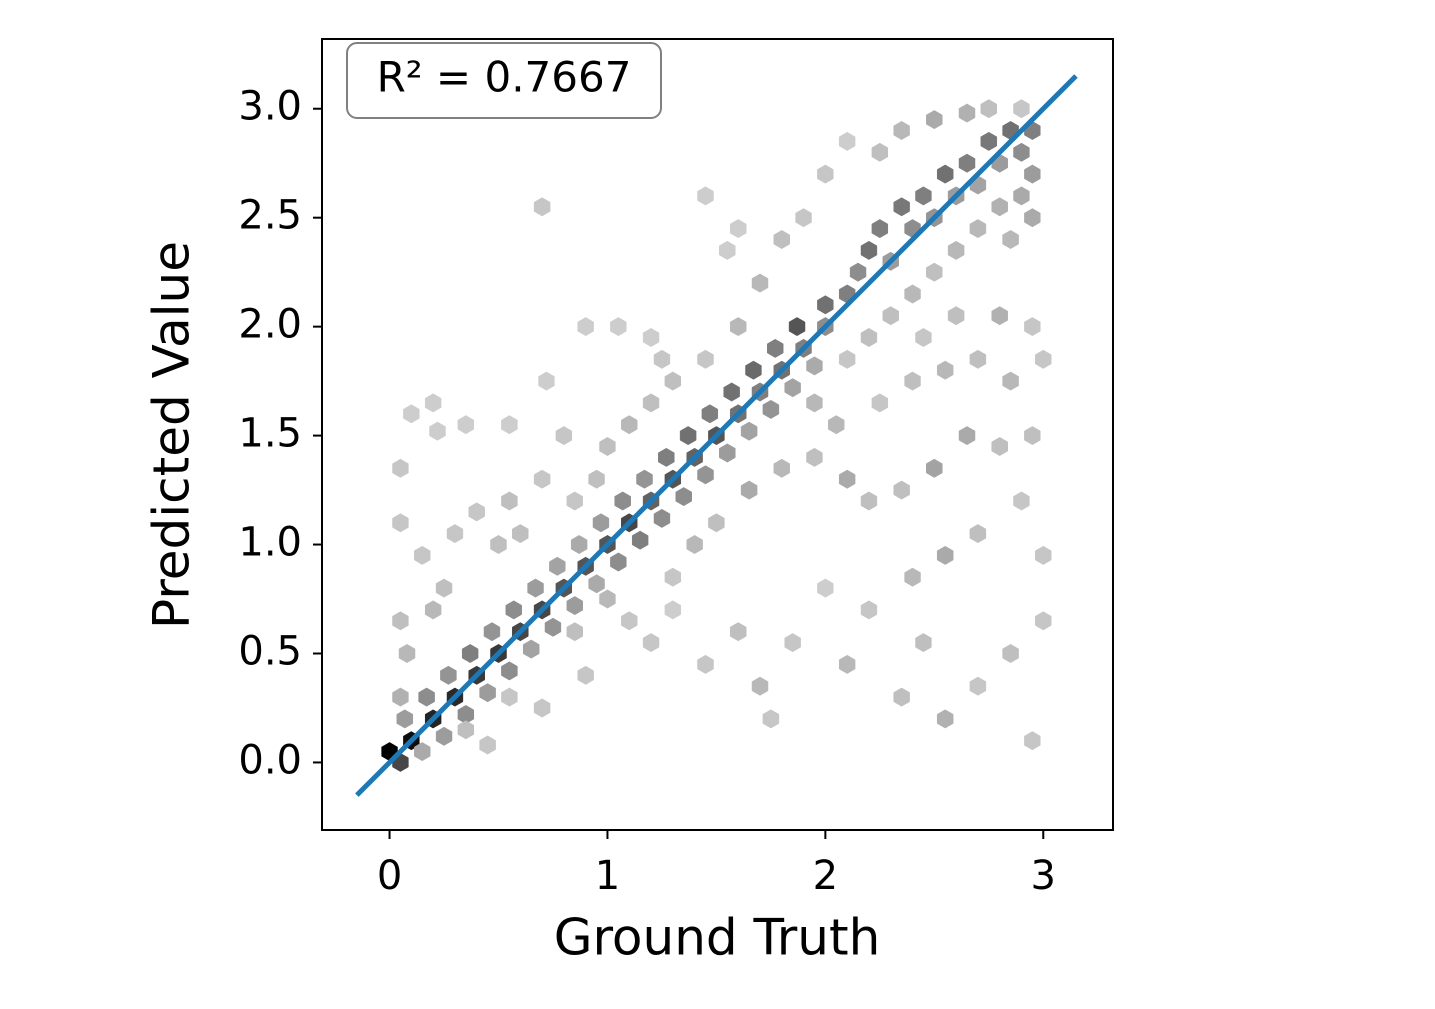  What do you see at coordinates (504, 80) in the screenshot?
I see `annotation-box` at bounding box center [504, 80].